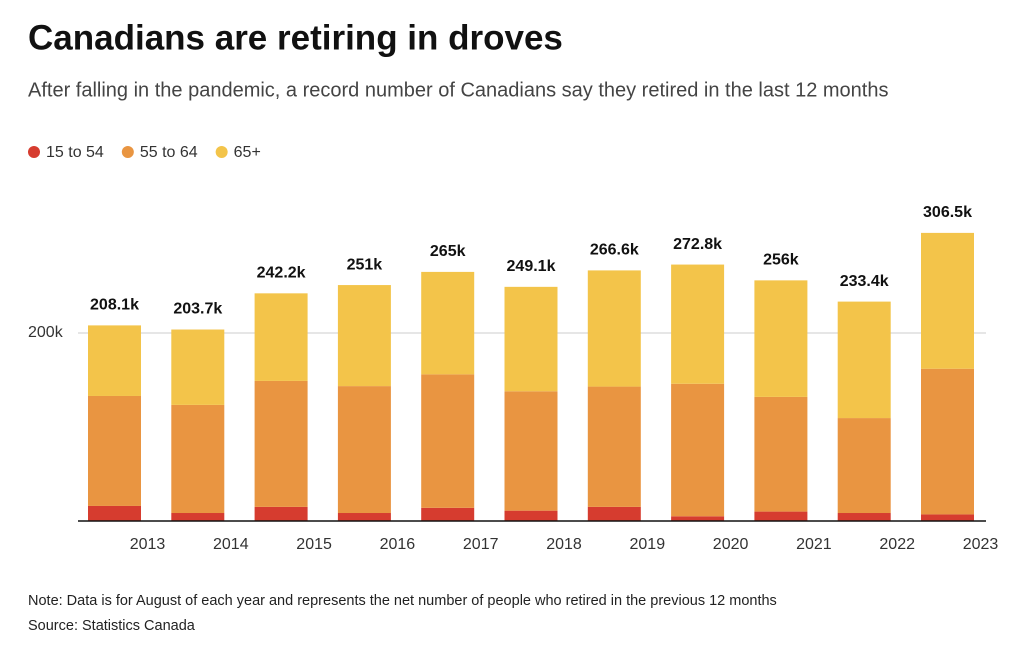  Describe the element at coordinates (398, 544) in the screenshot. I see `x-tick-label: 2016` at that location.